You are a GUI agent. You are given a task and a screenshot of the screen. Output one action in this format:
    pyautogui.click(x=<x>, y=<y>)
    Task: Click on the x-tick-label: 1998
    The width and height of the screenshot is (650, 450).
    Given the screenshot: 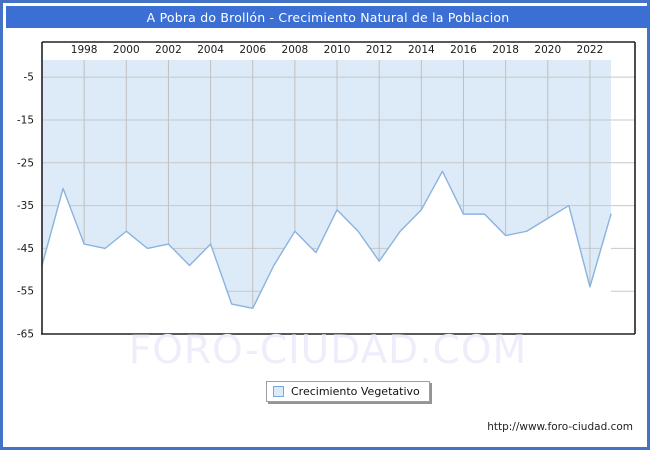 What is the action you would take?
    pyautogui.click(x=84, y=50)
    